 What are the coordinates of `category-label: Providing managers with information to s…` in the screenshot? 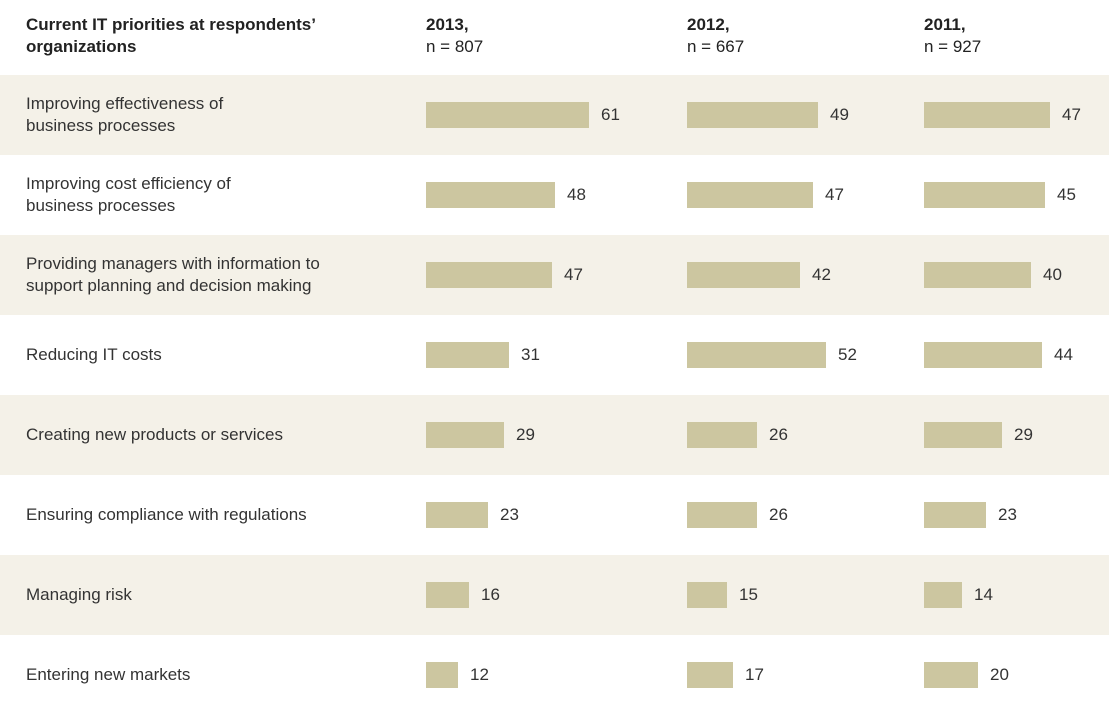 It's located at (173, 274).